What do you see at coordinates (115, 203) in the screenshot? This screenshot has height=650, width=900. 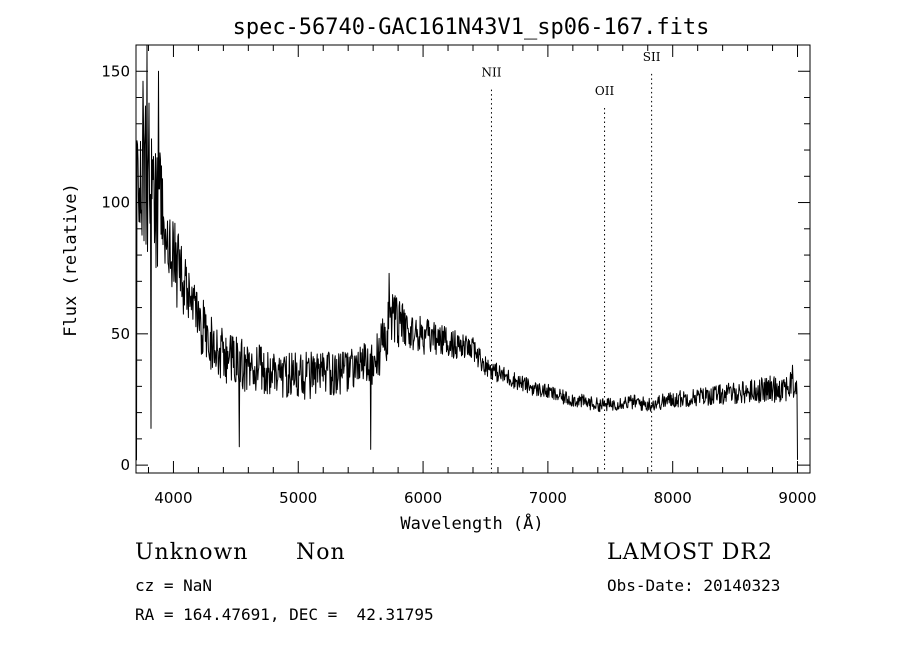 I see `y-tick-label: 100` at bounding box center [115, 203].